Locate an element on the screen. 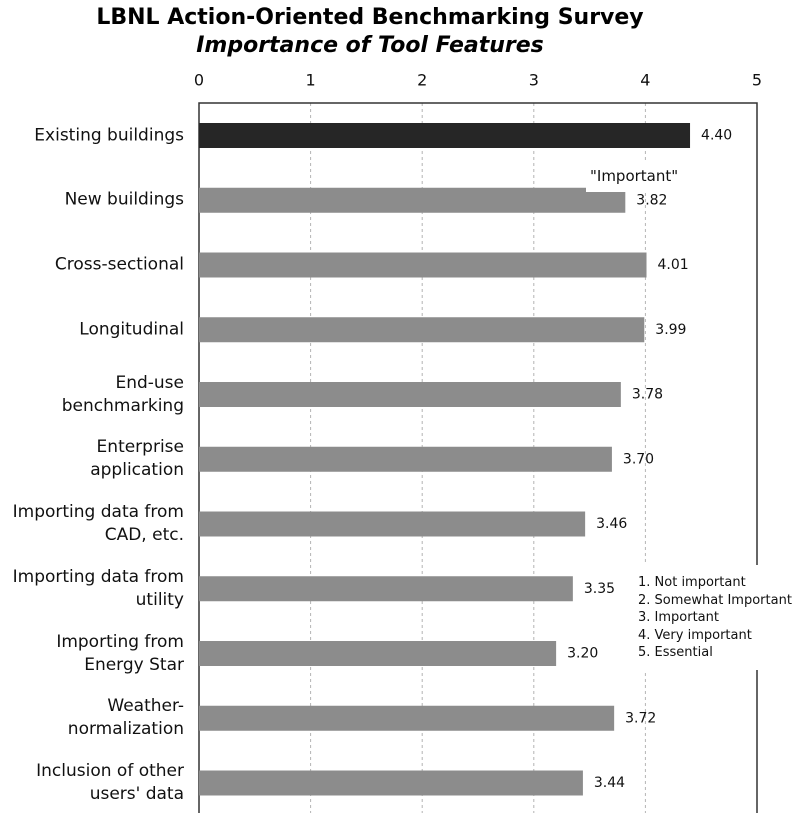 The width and height of the screenshot is (801, 813). x-tick-label: 5 is located at coordinates (757, 80).